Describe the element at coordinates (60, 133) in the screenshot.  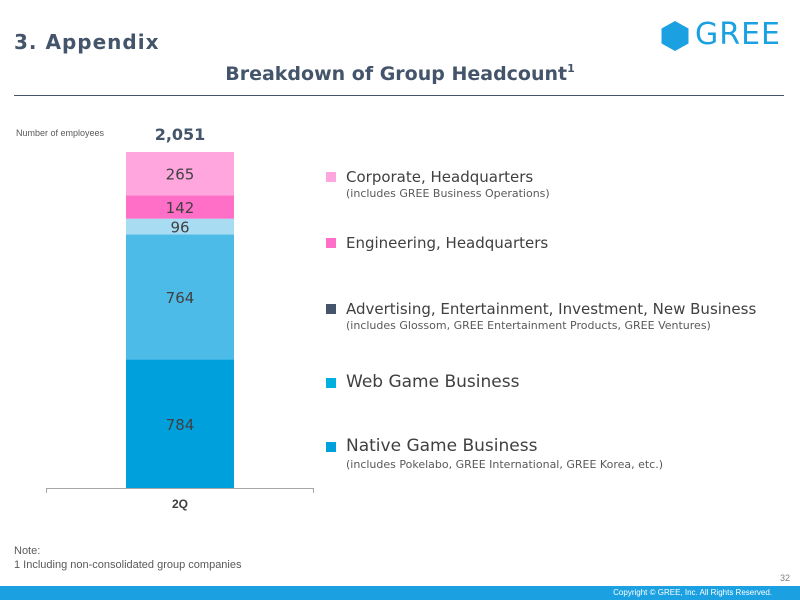
I see `chart-caption: Number of employees` at that location.